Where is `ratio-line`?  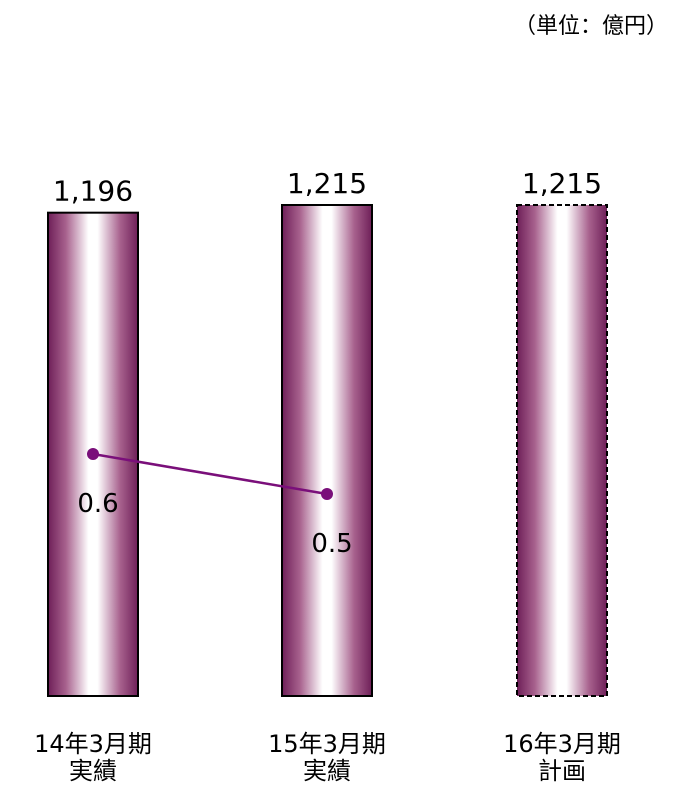 ratio-line is located at coordinates (210, 474).